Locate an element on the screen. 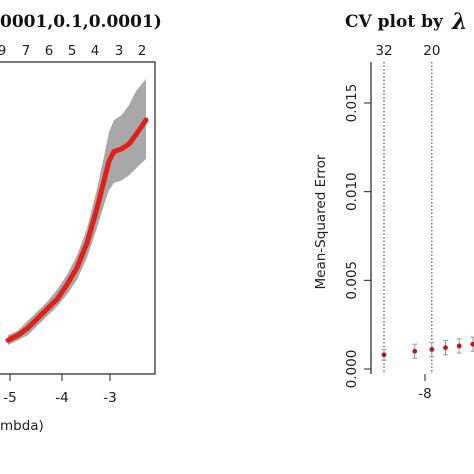 This screenshot has width=474, height=474. y-tick-label: 0.015 is located at coordinates (352, 103).